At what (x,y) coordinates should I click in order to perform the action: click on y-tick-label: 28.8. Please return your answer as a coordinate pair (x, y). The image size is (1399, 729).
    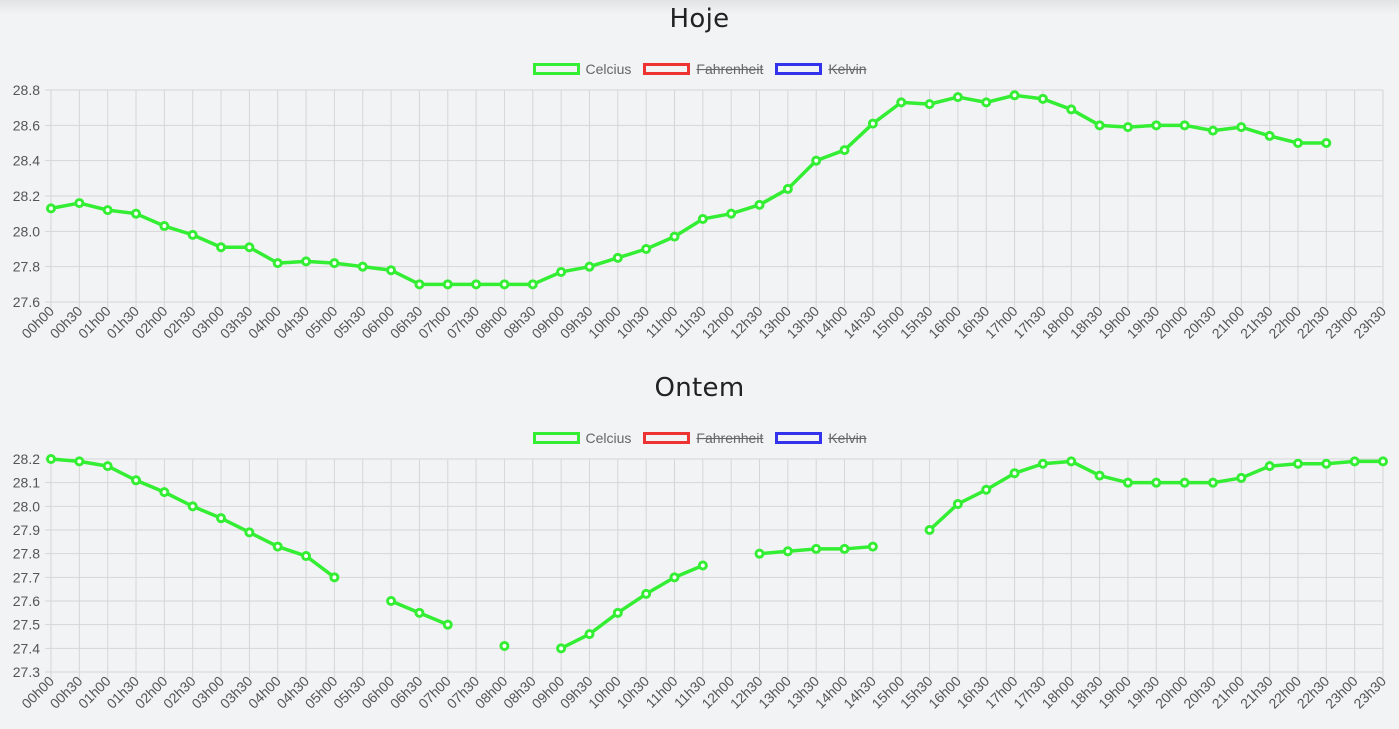
    Looking at the image, I should click on (26, 90).